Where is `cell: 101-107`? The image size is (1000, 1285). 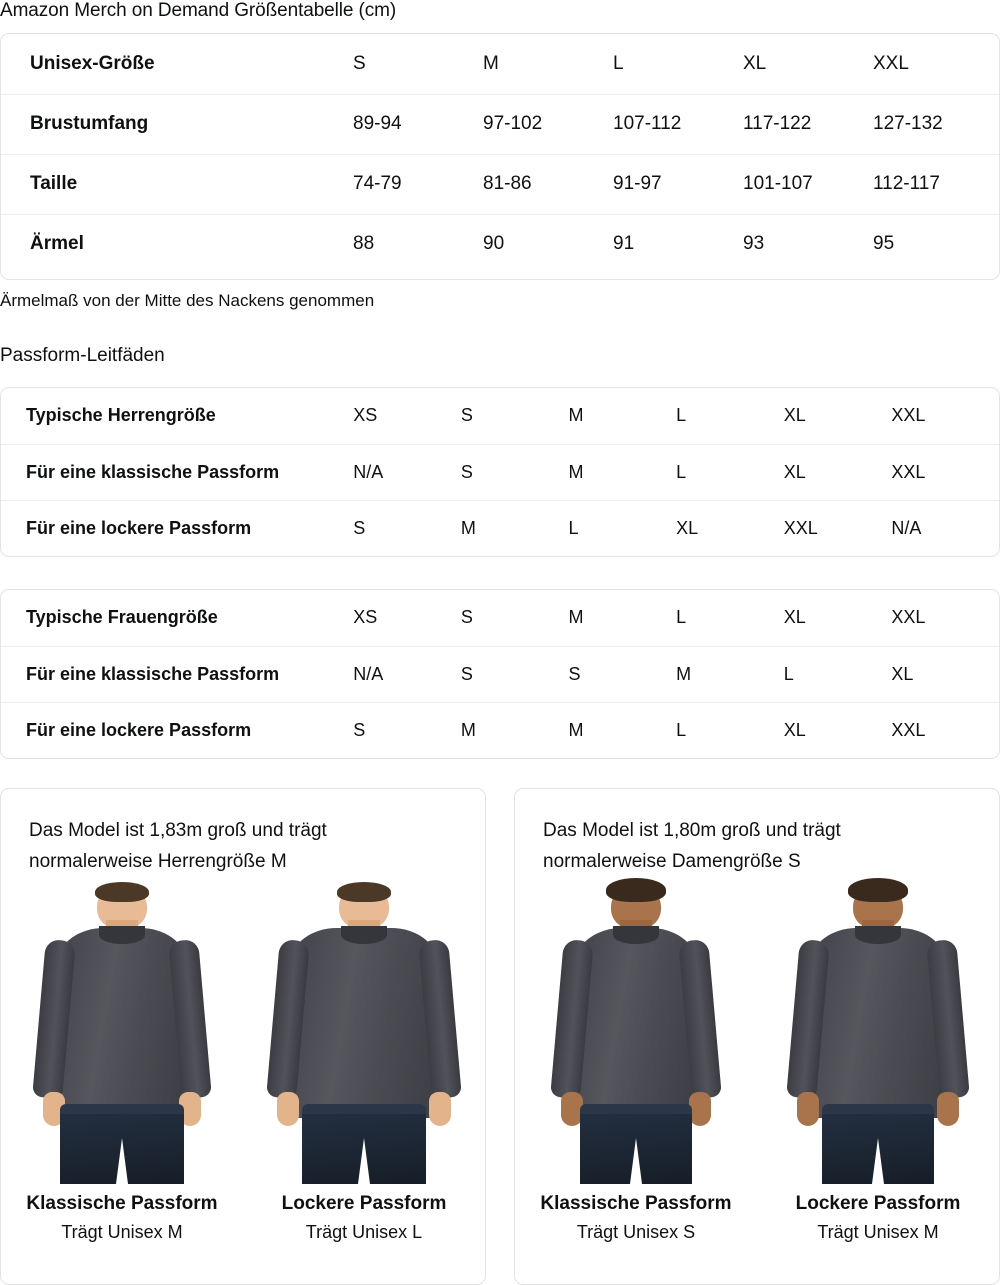
cell: 101-107 is located at coordinates (808, 183).